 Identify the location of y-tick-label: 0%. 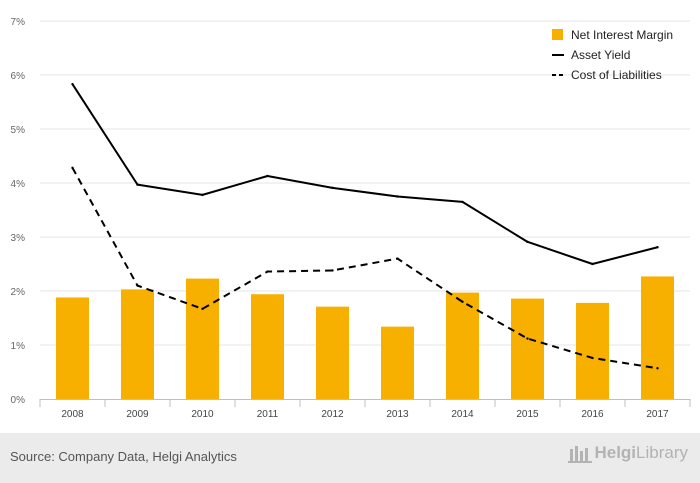
(18, 400).